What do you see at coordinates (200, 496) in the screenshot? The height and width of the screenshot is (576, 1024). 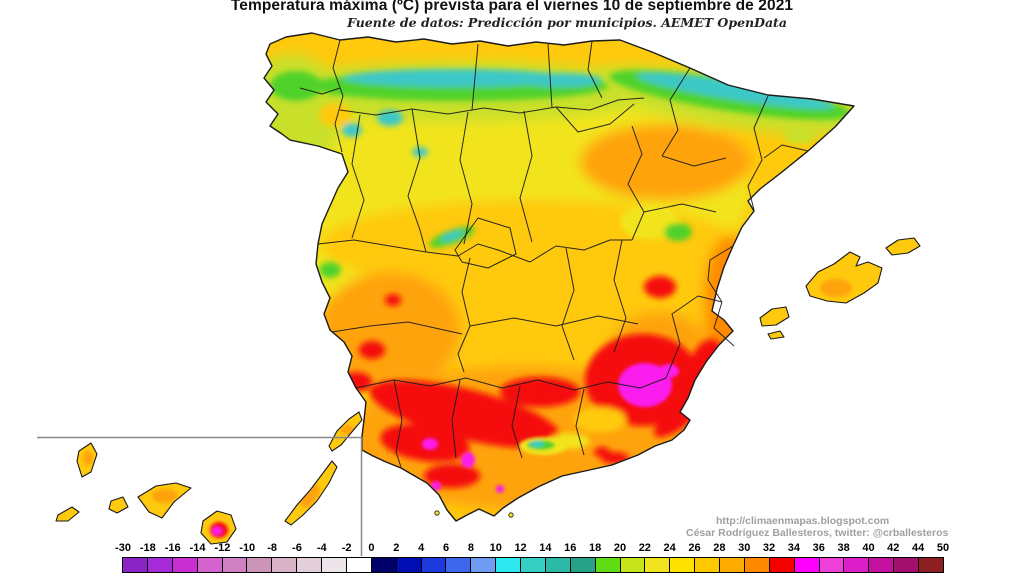 I see `canary-inset-border` at bounding box center [200, 496].